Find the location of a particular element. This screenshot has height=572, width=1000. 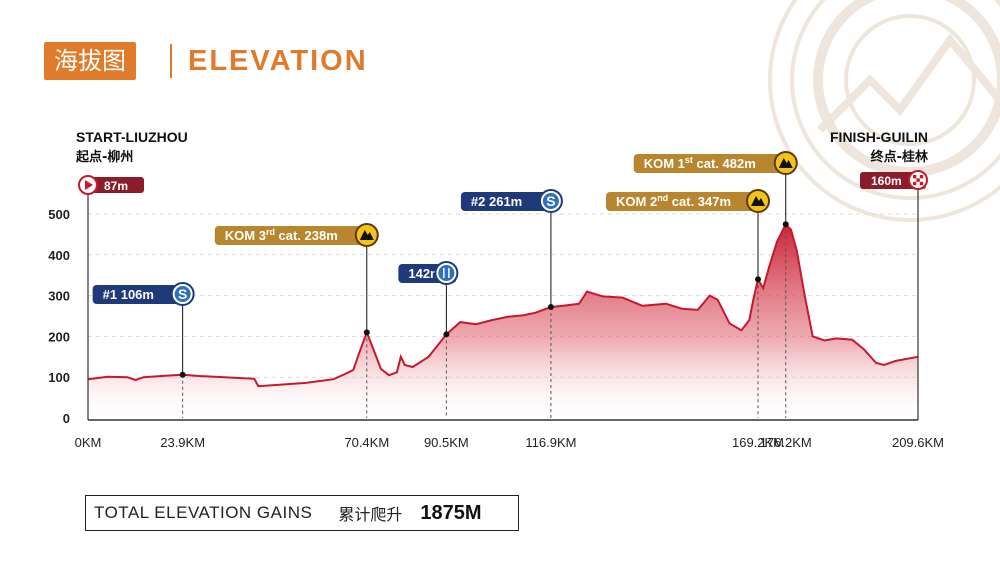

total-elevation-value: 1875M is located at coordinates (451, 512).